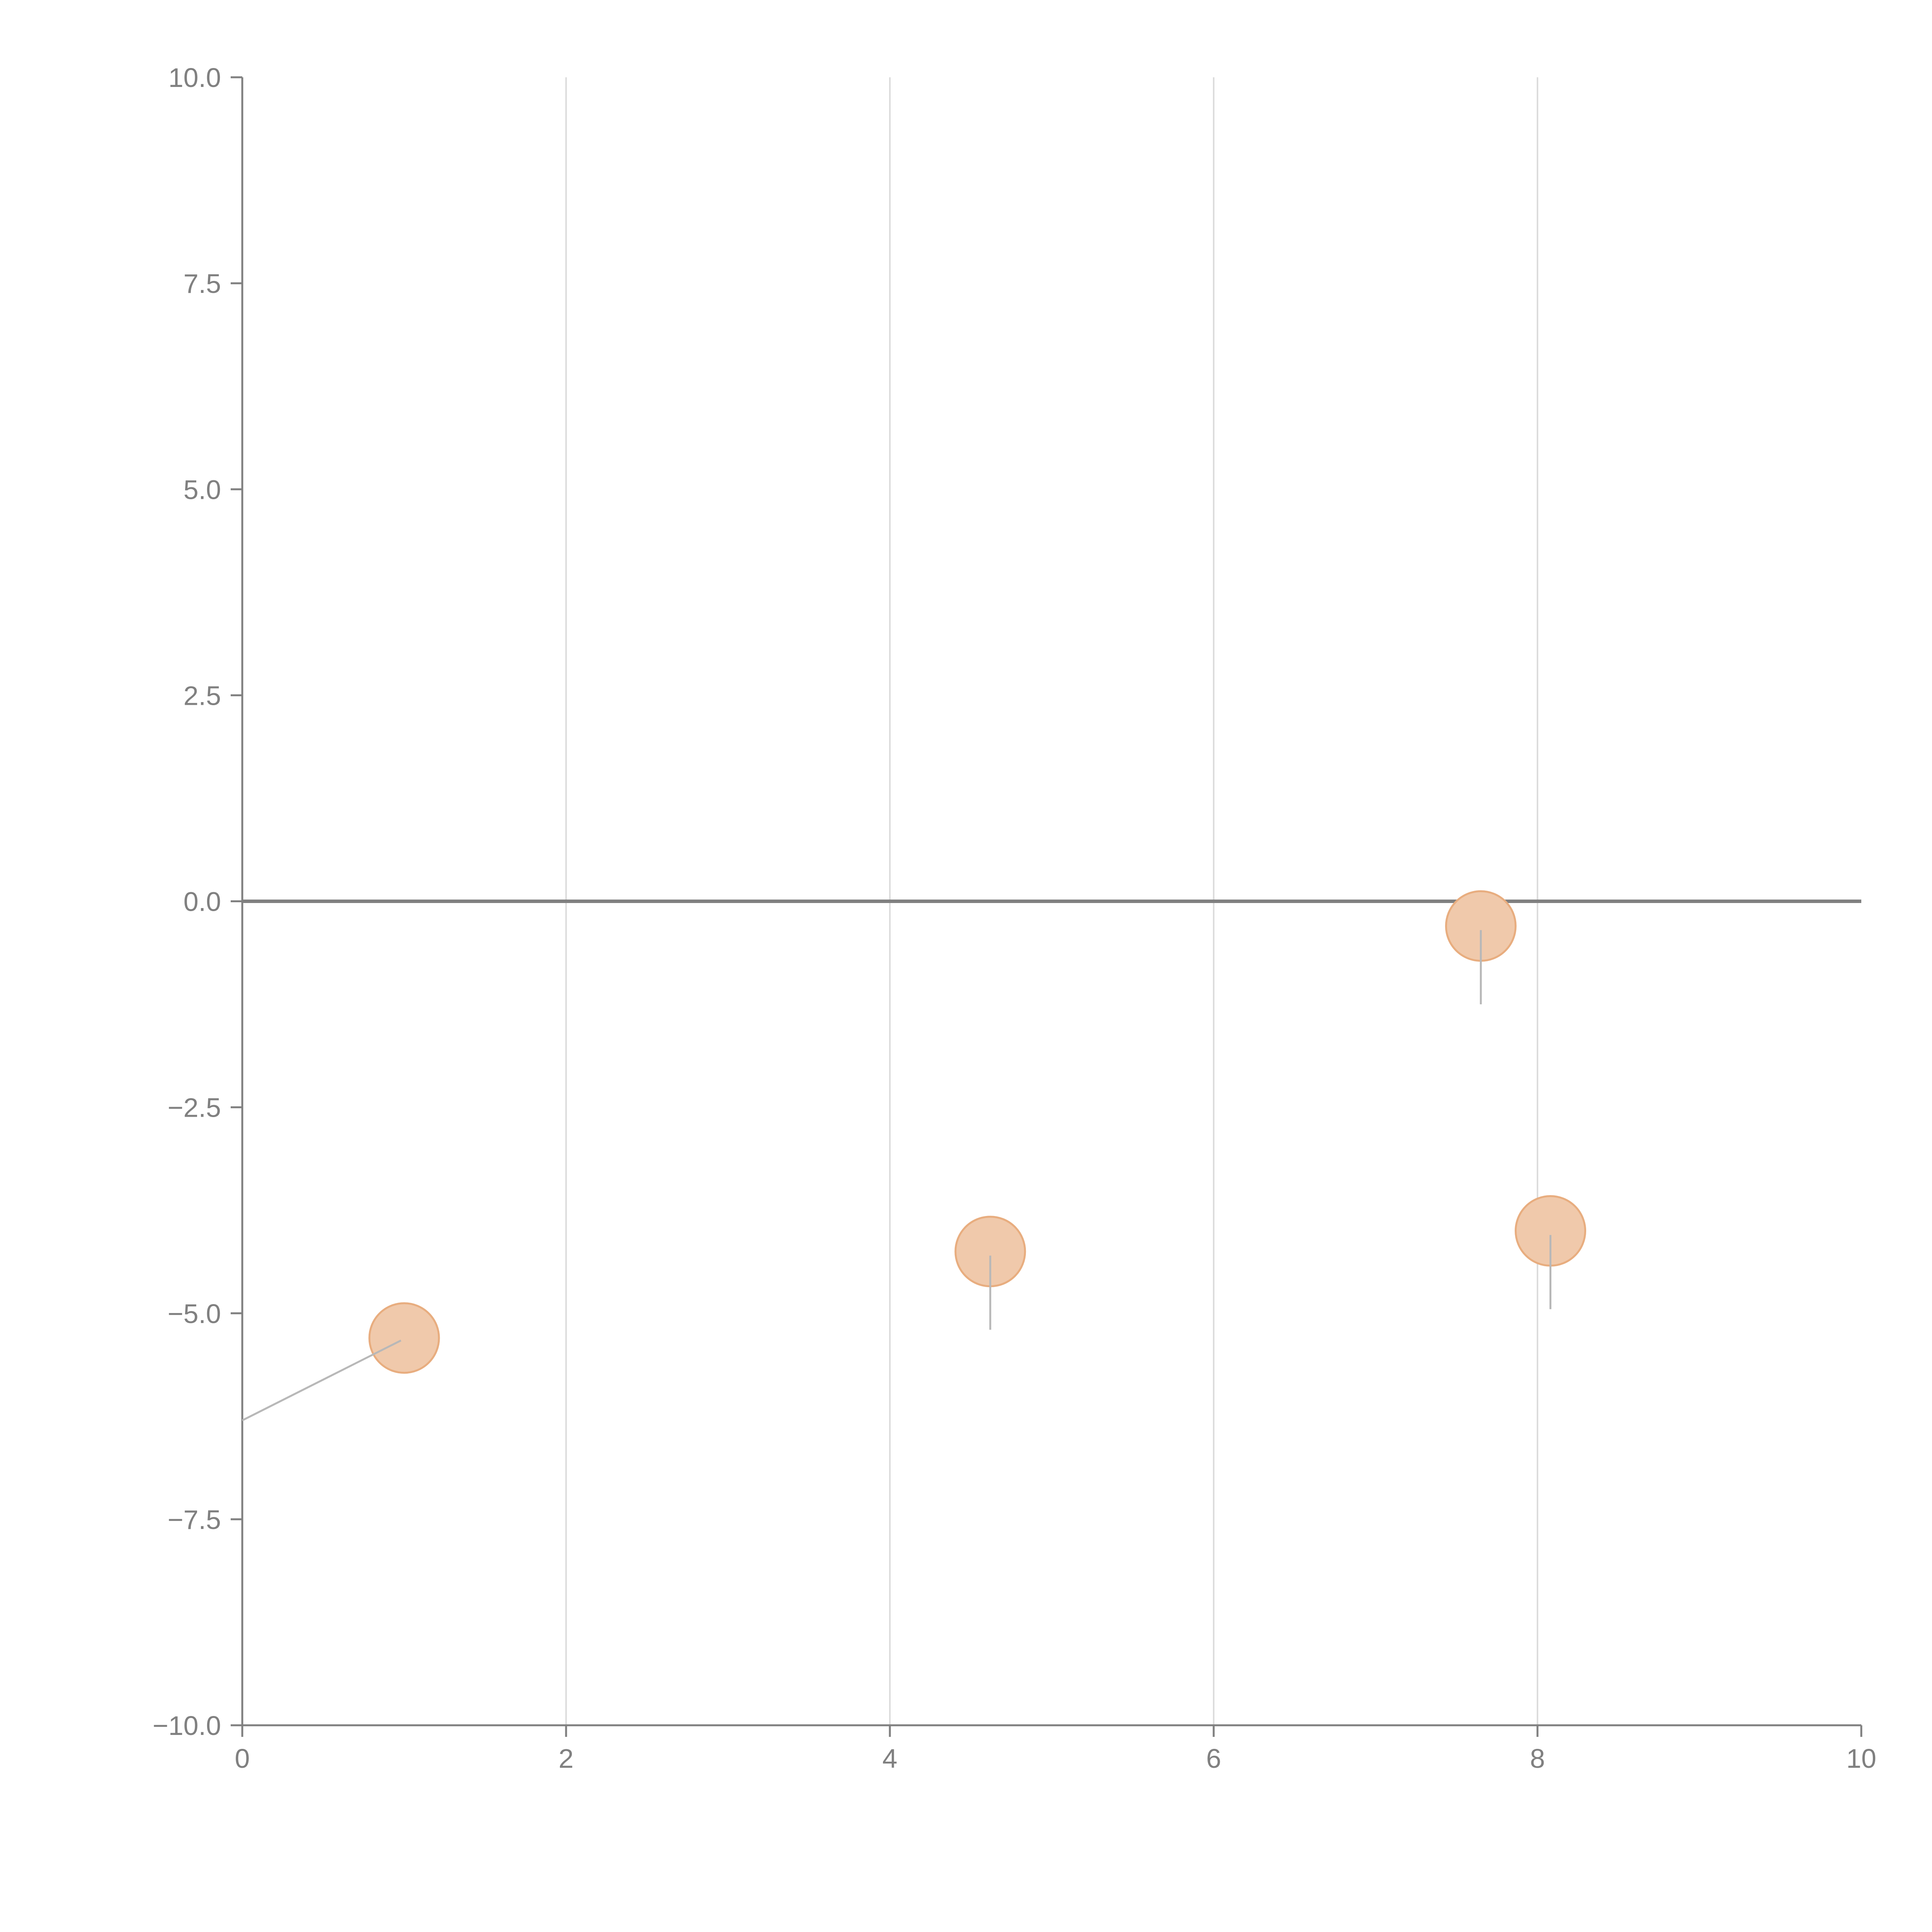 This screenshot has width=1932, height=1932. What do you see at coordinates (187, 1726) in the screenshot?
I see `y-tick-label-8: −10.0` at bounding box center [187, 1726].